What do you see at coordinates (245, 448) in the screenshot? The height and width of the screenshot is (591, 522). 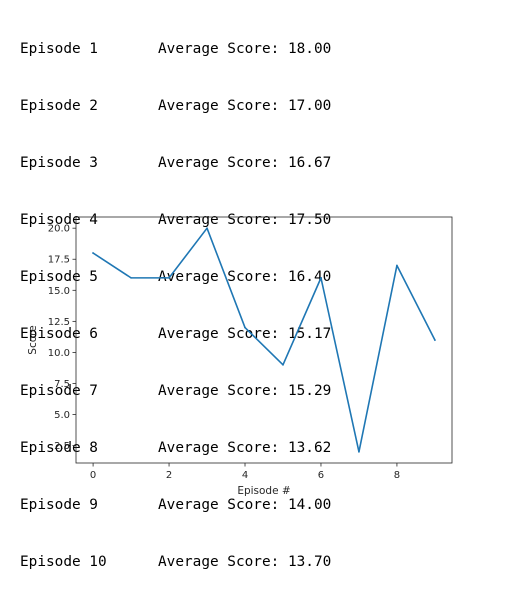 I see `log-score: Average Score: 13.62` at bounding box center [245, 448].